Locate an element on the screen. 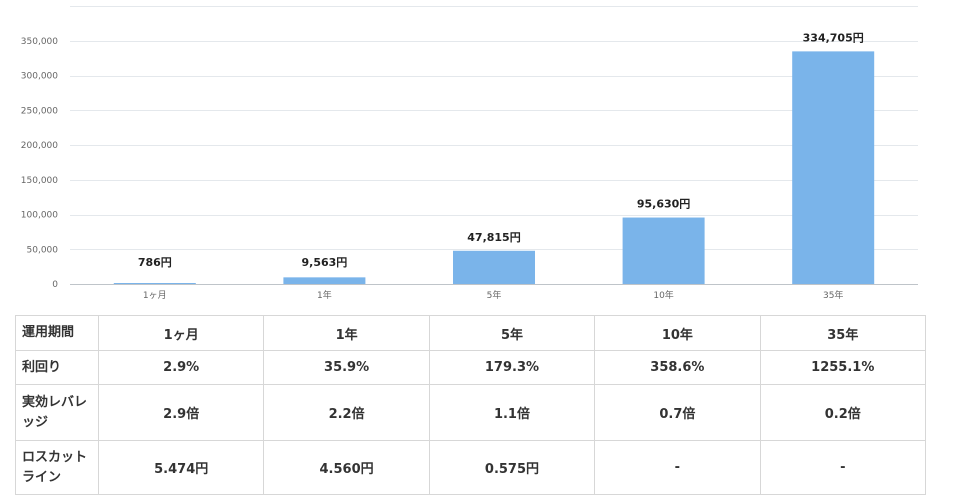 Image resolution: width=953 pixels, height=495 pixels. table-cell: 1ヶ月 is located at coordinates (181, 333).